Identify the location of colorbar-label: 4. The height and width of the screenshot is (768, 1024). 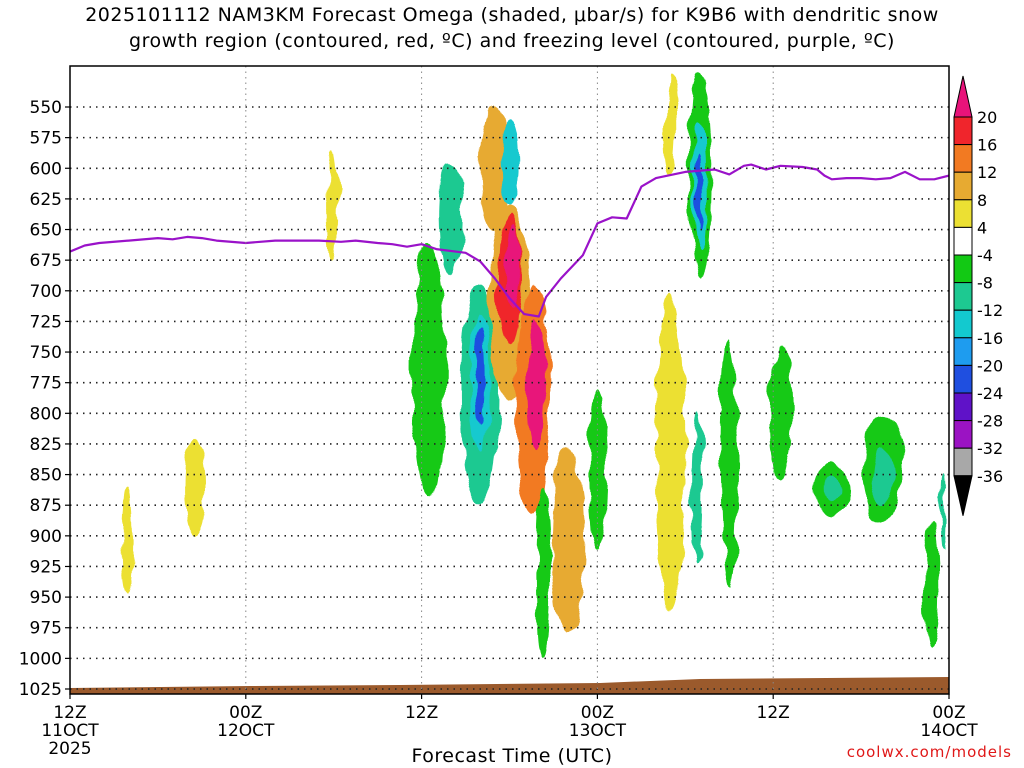
(982, 227).